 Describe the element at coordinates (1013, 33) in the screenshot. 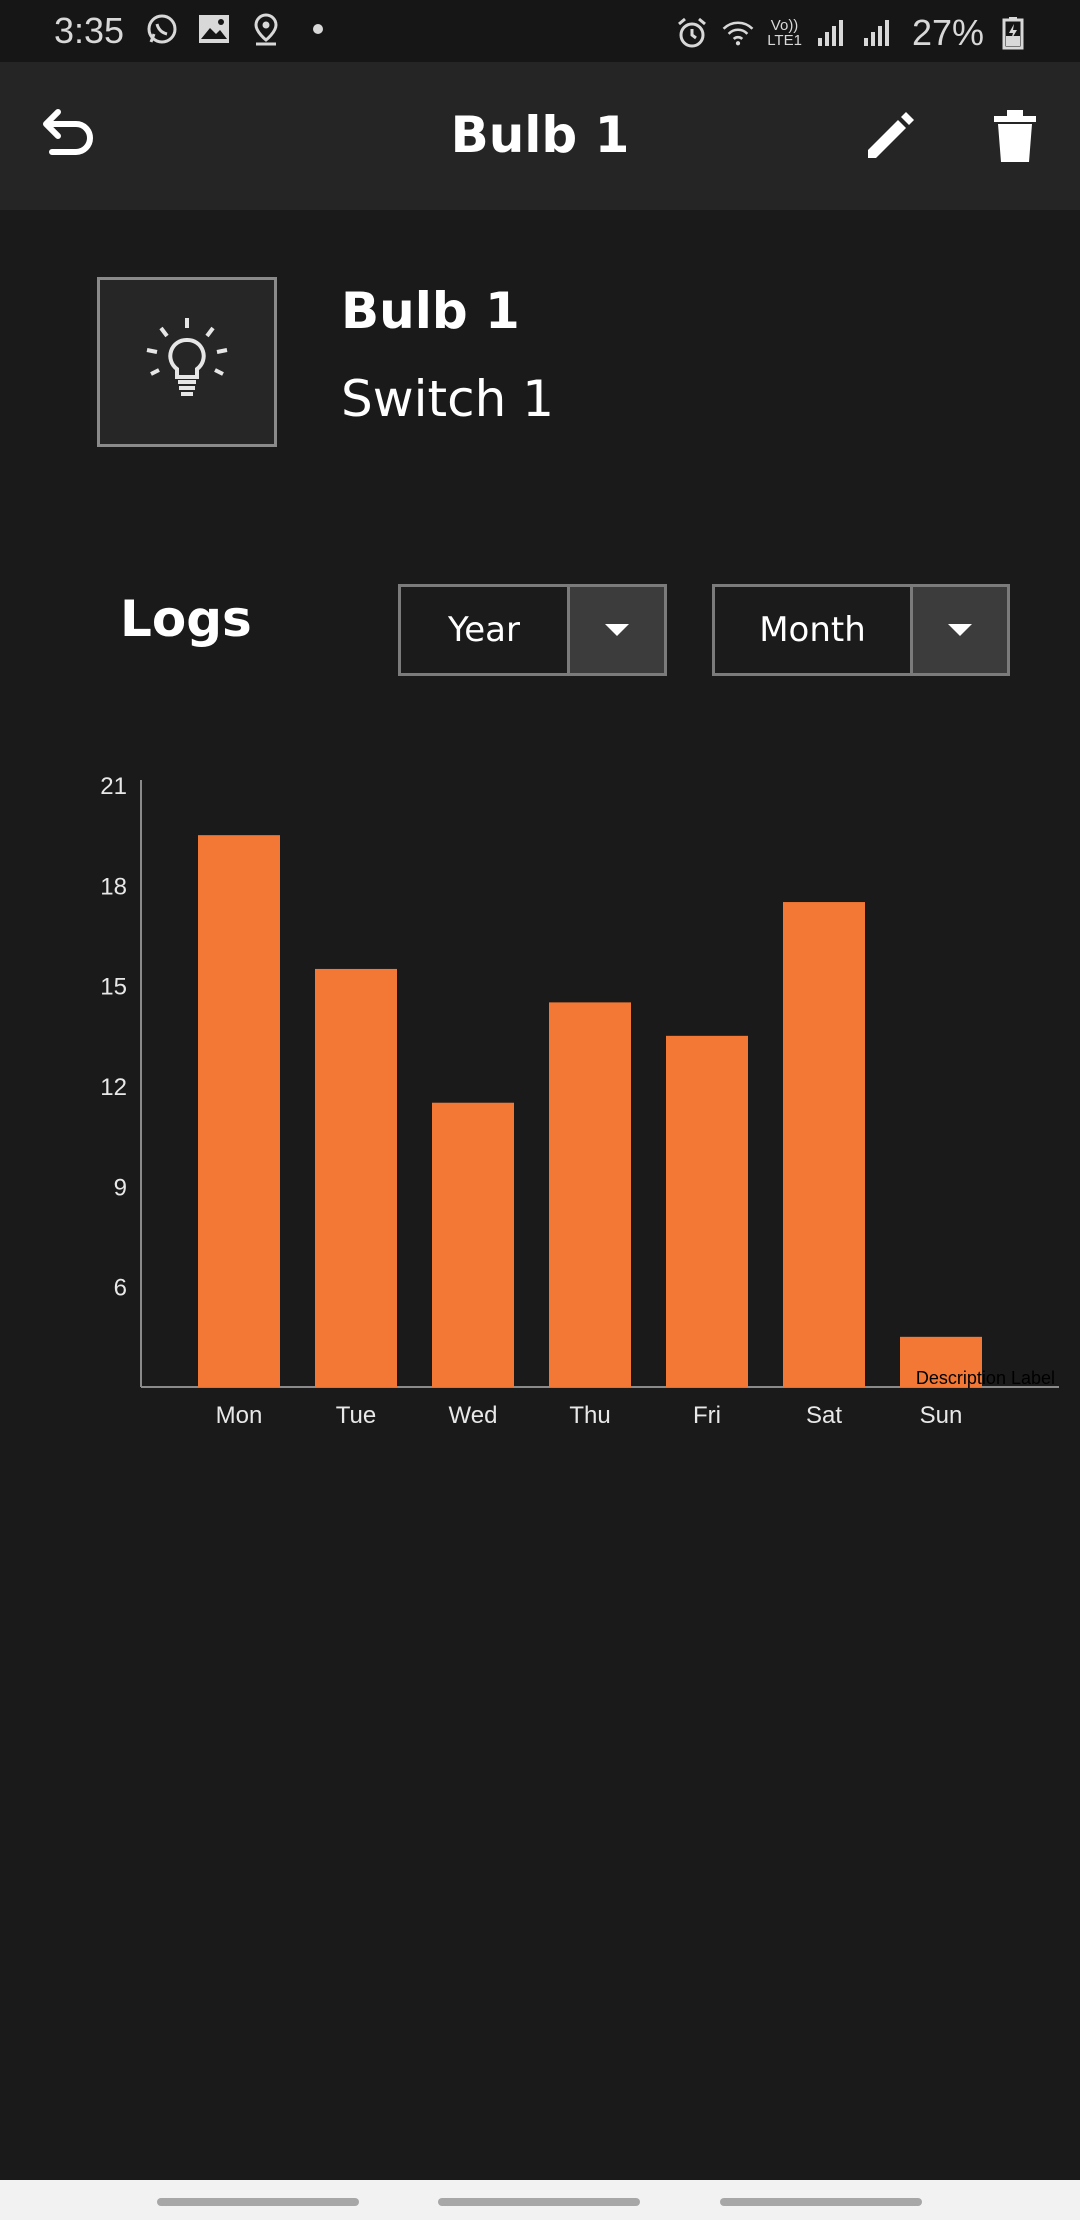

I see `battery-charging-icon` at that location.